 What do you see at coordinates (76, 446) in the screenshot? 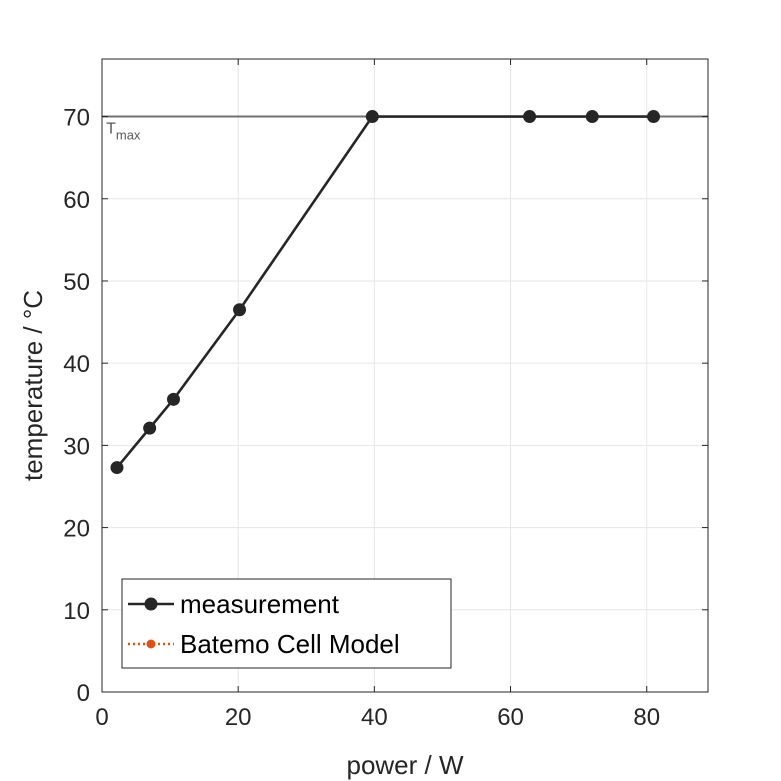
I see `y-tick-label: 30` at bounding box center [76, 446].